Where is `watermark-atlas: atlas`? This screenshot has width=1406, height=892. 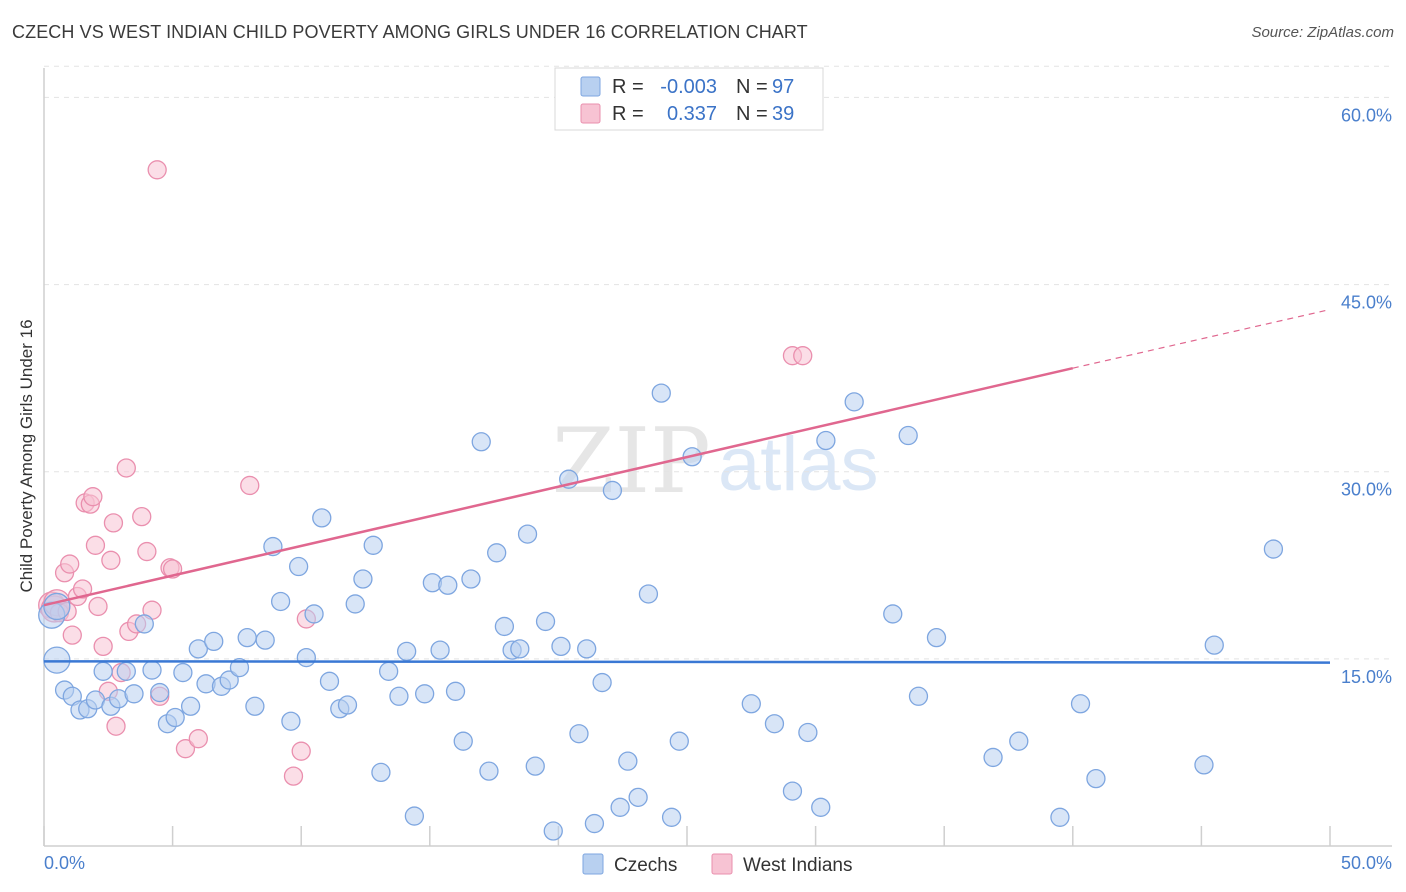
watermark-atlas: atlas is located at coordinates (798, 464).